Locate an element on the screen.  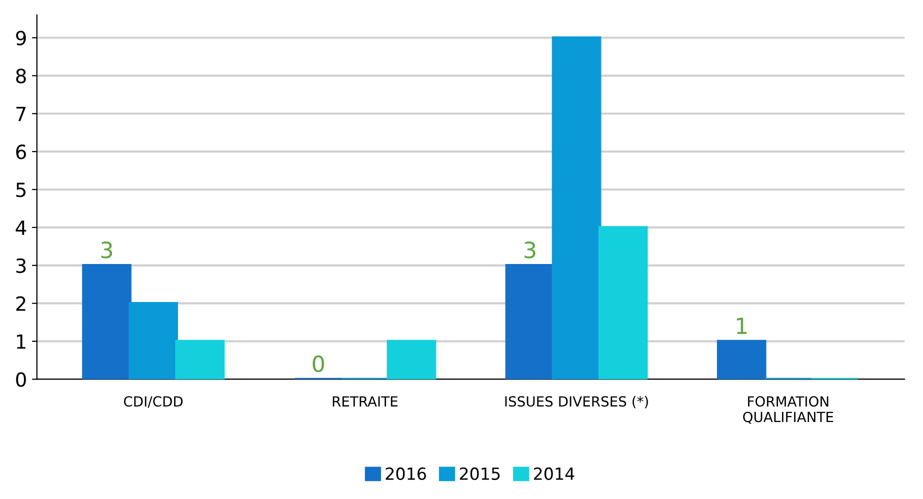
y-tick-label: 3 is located at coordinates (21, 266).